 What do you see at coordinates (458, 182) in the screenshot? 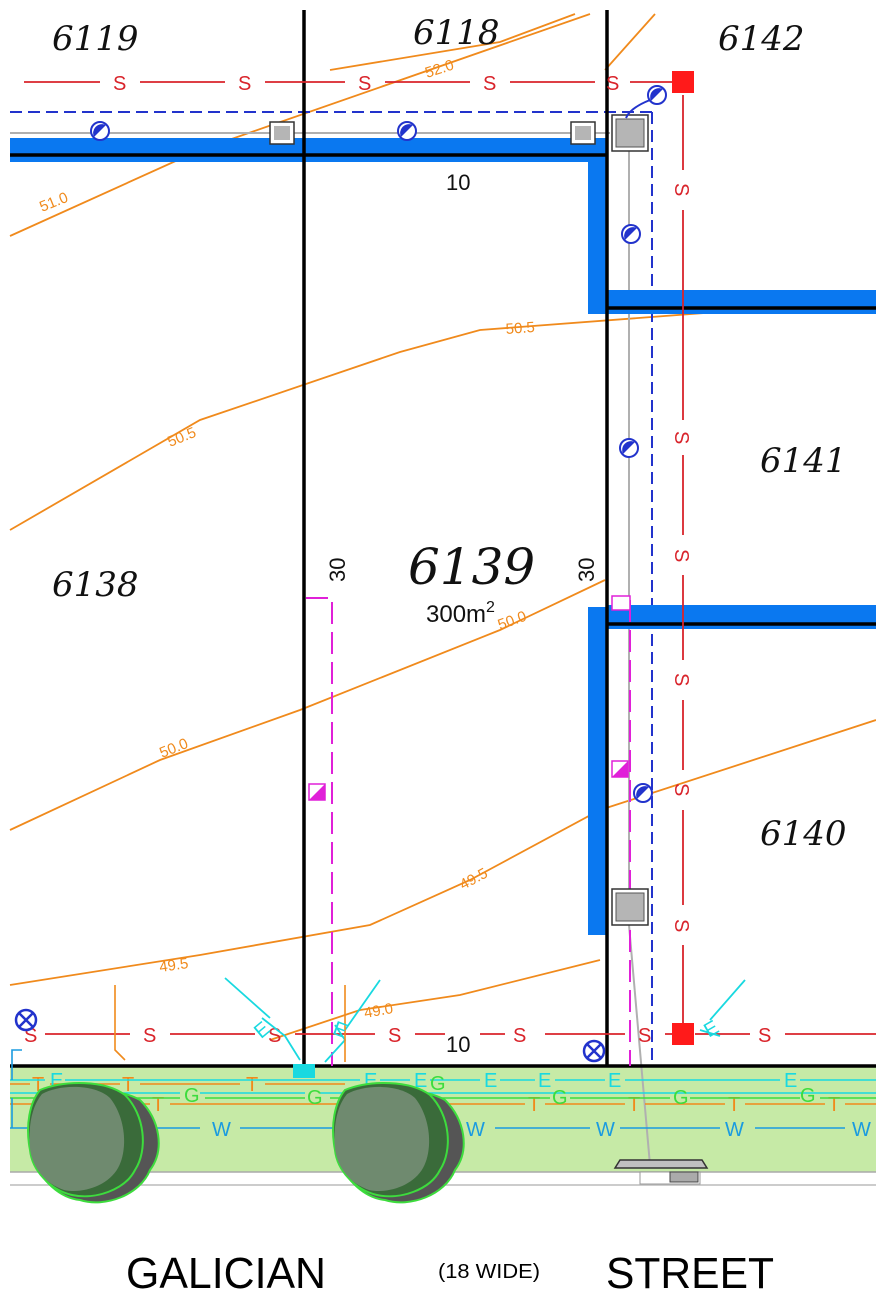
I see `dimension-top: 10` at bounding box center [458, 182].